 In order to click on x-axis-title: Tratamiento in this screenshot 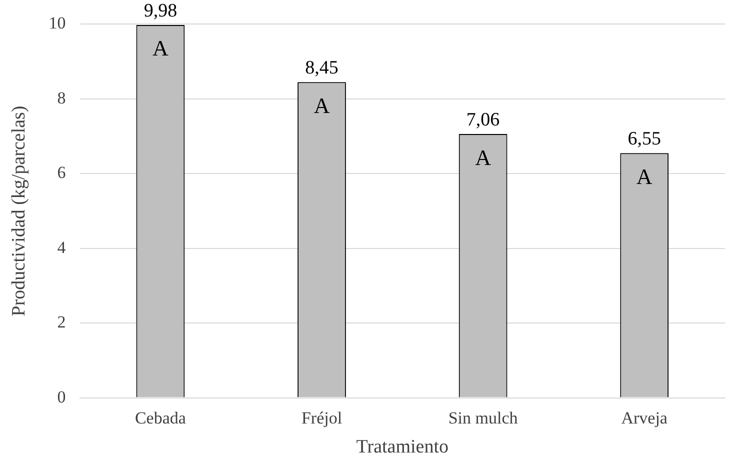, I will do `click(402, 447)`.